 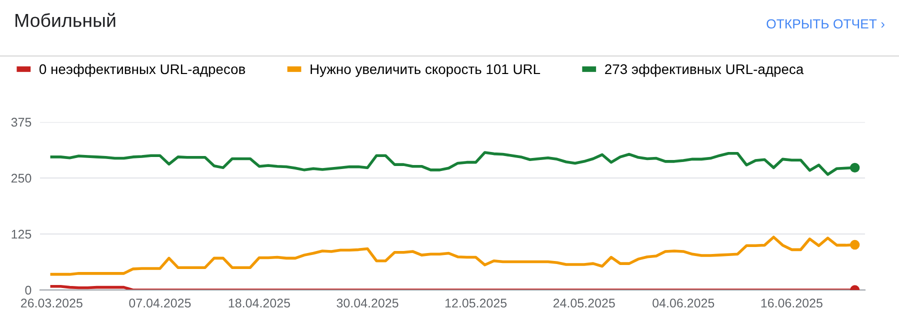 I want to click on chart-title: Мобильный, so click(x=66, y=20).